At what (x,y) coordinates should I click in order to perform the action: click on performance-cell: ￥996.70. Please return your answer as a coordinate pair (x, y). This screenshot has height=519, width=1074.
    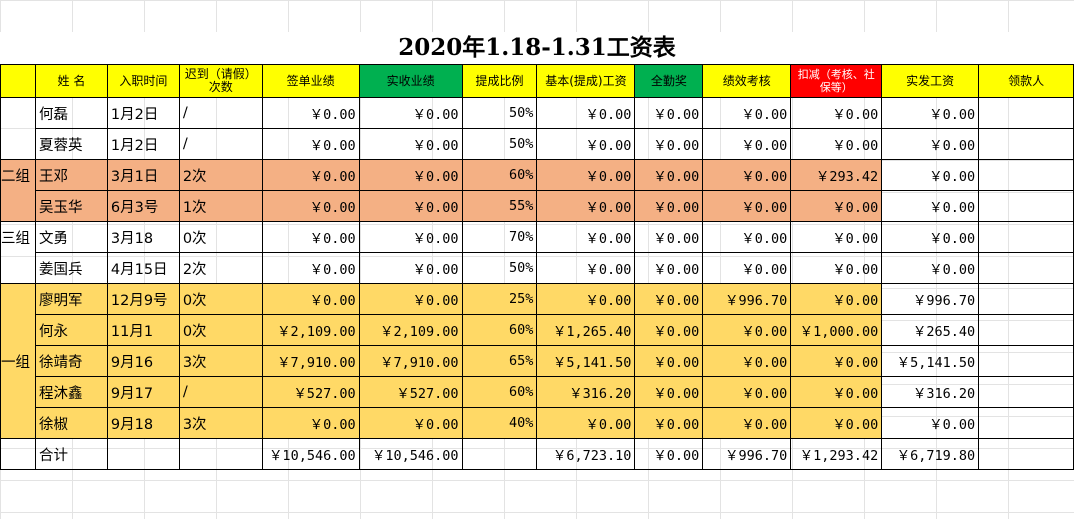
    Looking at the image, I should click on (747, 299).